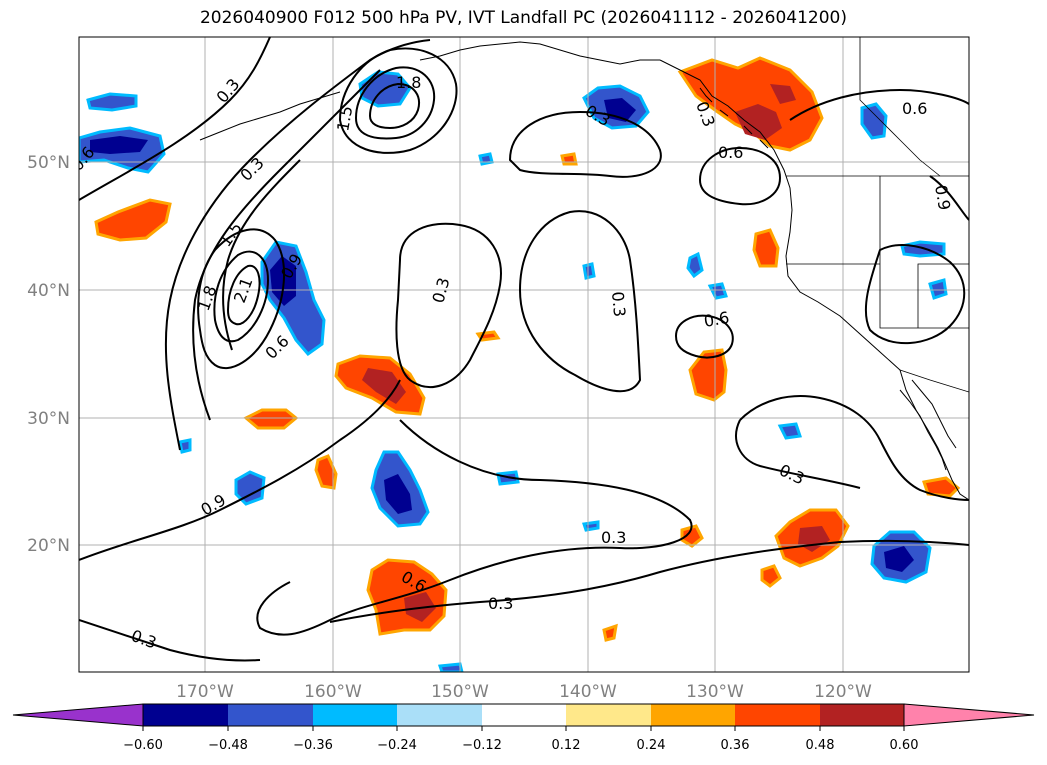 The image size is (1047, 765). Describe the element at coordinates (734, 118) in the screenshot. I see `coast-bc-islands` at that location.